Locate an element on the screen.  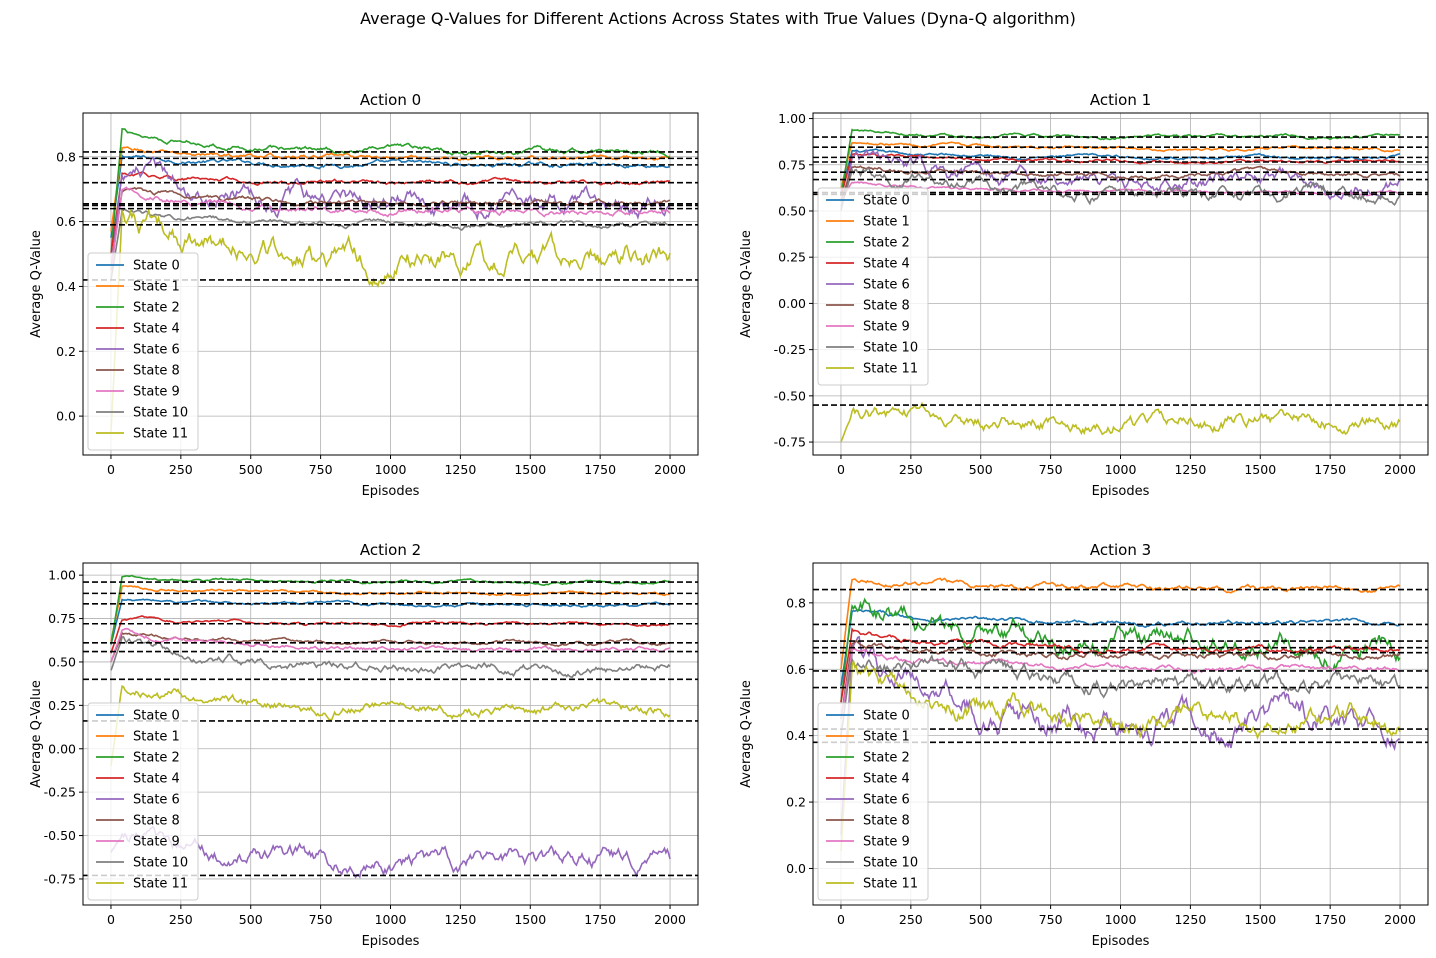
y-tick-label: 1.00 is located at coordinates (792, 118).